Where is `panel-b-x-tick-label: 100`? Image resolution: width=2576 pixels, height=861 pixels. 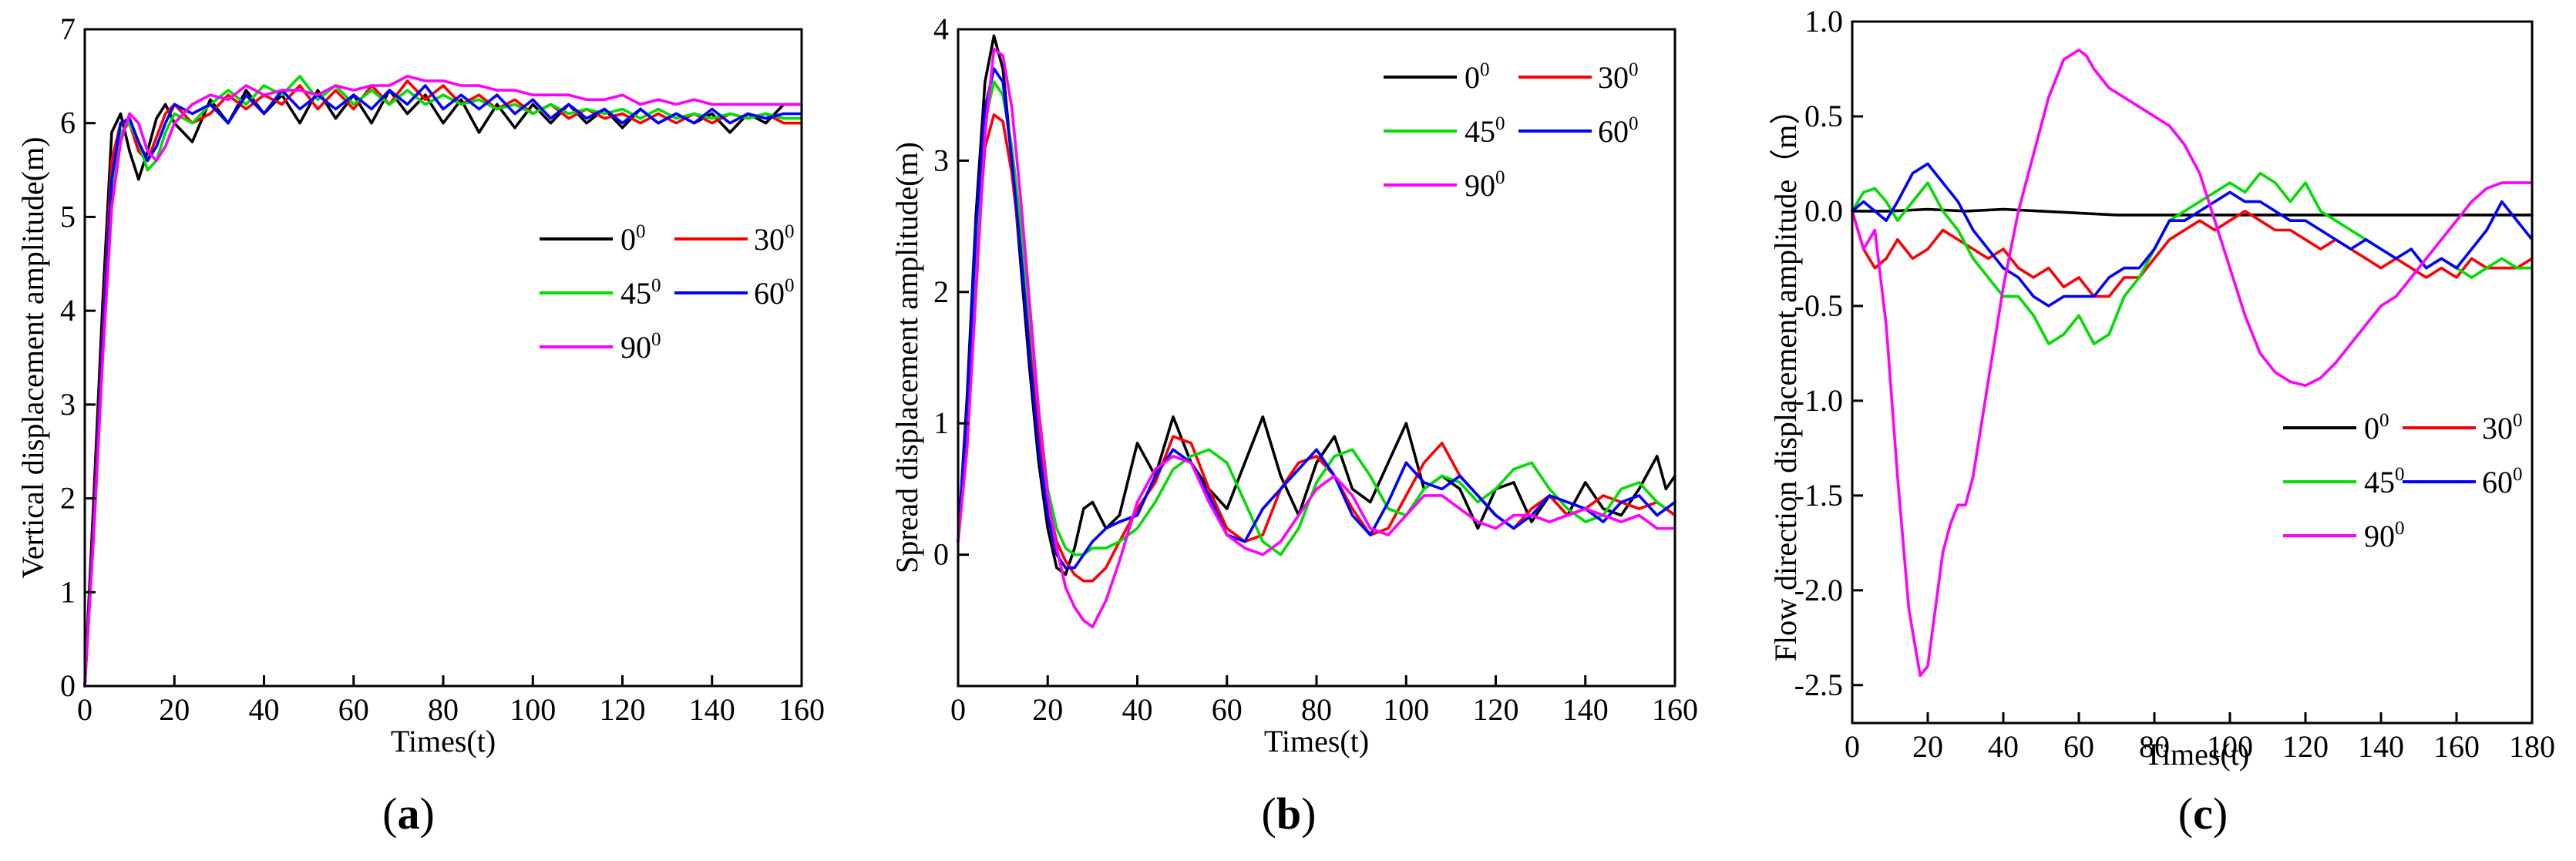
panel-b-x-tick-label: 100 is located at coordinates (1406, 709).